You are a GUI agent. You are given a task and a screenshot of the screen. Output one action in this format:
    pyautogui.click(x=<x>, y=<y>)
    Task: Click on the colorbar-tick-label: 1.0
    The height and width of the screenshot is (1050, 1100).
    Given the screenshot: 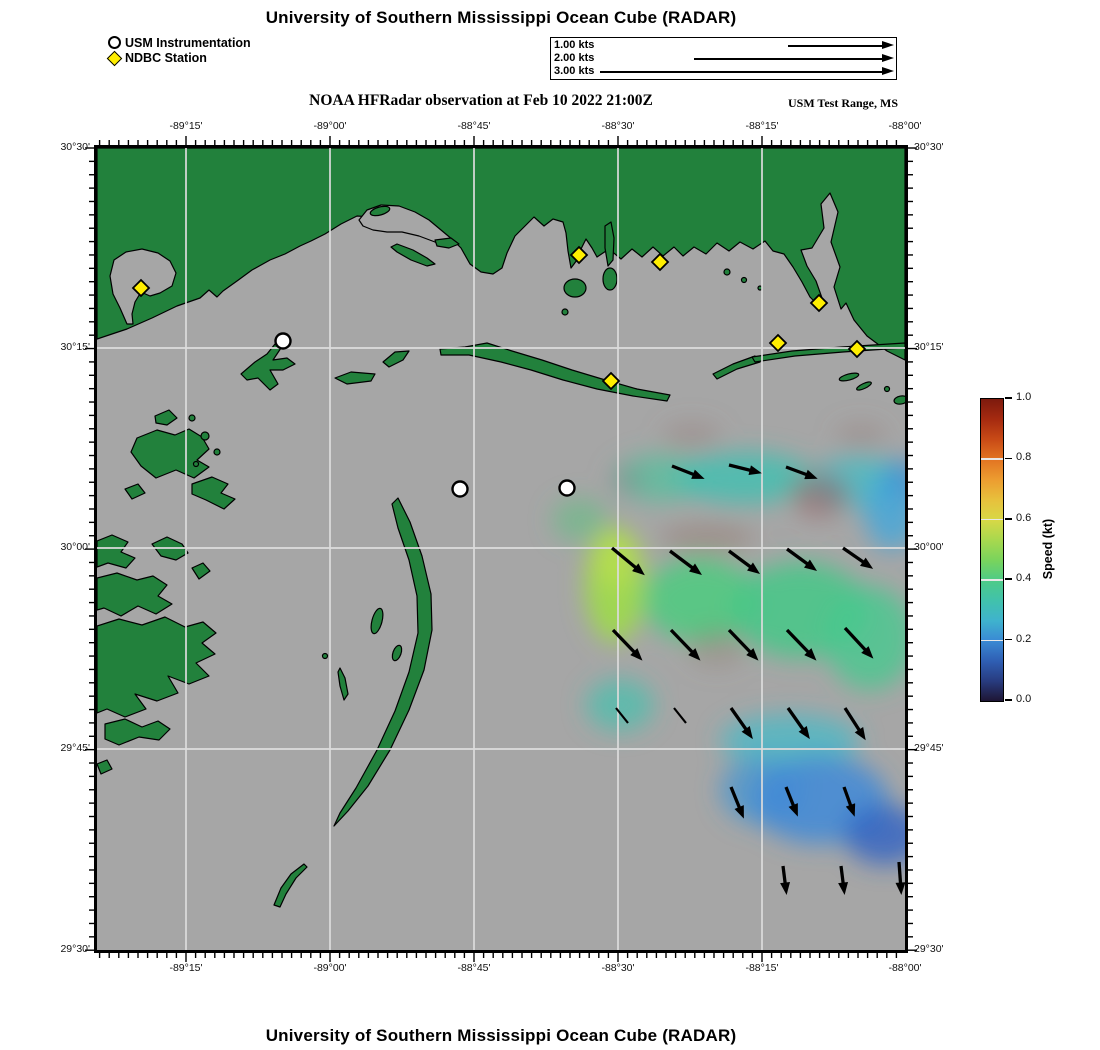 What is the action you would take?
    pyautogui.click(x=1024, y=397)
    